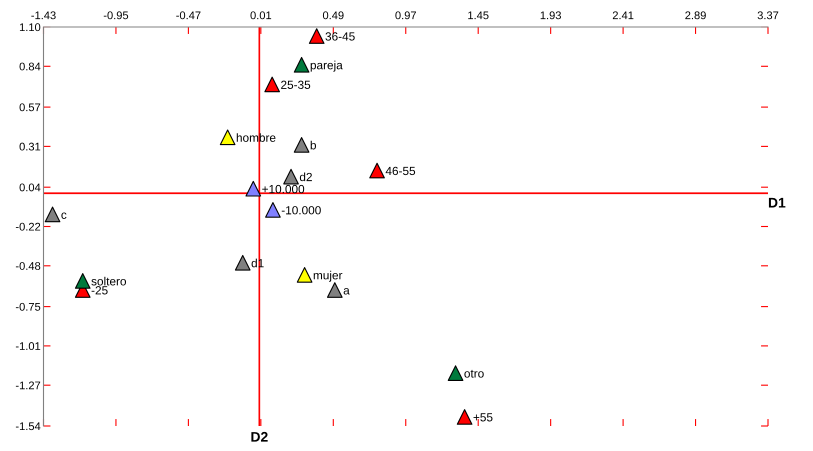 The image size is (813, 451). Describe the element at coordinates (28, 426) in the screenshot. I see `y-tick-label: -1.54` at that location.